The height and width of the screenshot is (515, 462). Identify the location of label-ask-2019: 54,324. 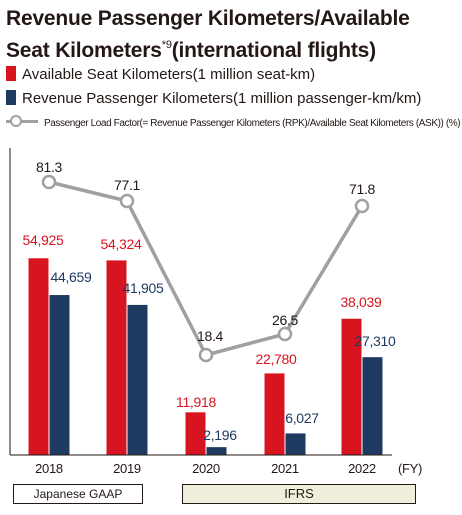
(121, 244).